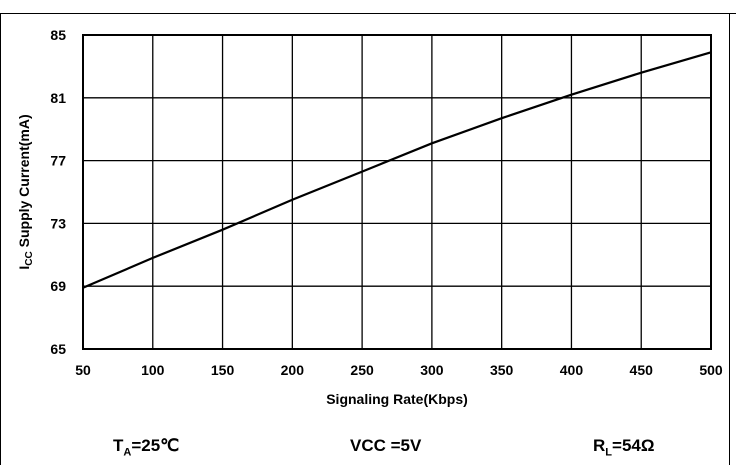 Image resolution: width=736 pixels, height=465 pixels. Describe the element at coordinates (502, 370) in the screenshot. I see `x-tick-label: 350` at that location.